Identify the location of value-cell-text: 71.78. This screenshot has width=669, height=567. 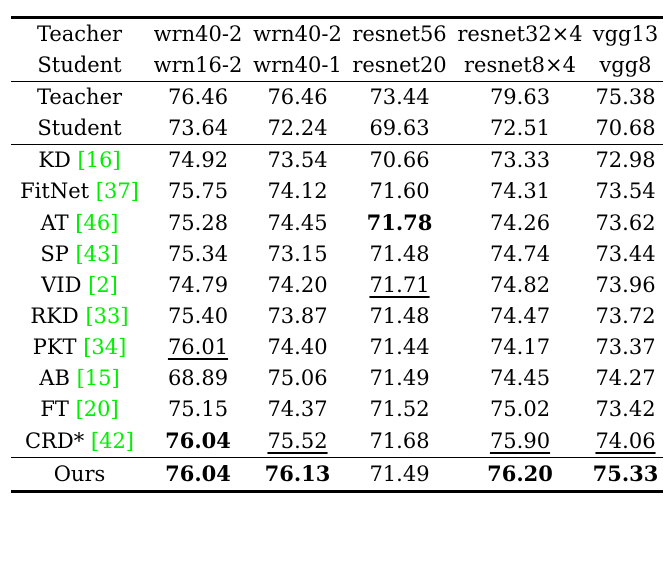
(399, 222).